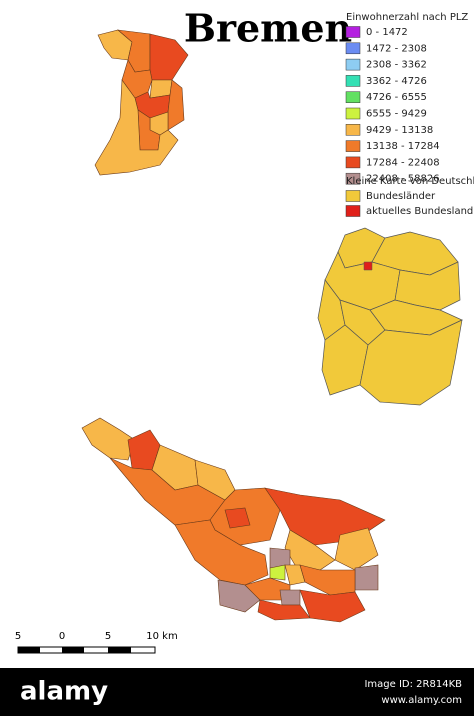 The width and height of the screenshot is (474, 716). What do you see at coordinates (409, 203) in the screenshot?
I see `small-map-legend: Bundesländer aktuelles Bundesland` at bounding box center [409, 203].